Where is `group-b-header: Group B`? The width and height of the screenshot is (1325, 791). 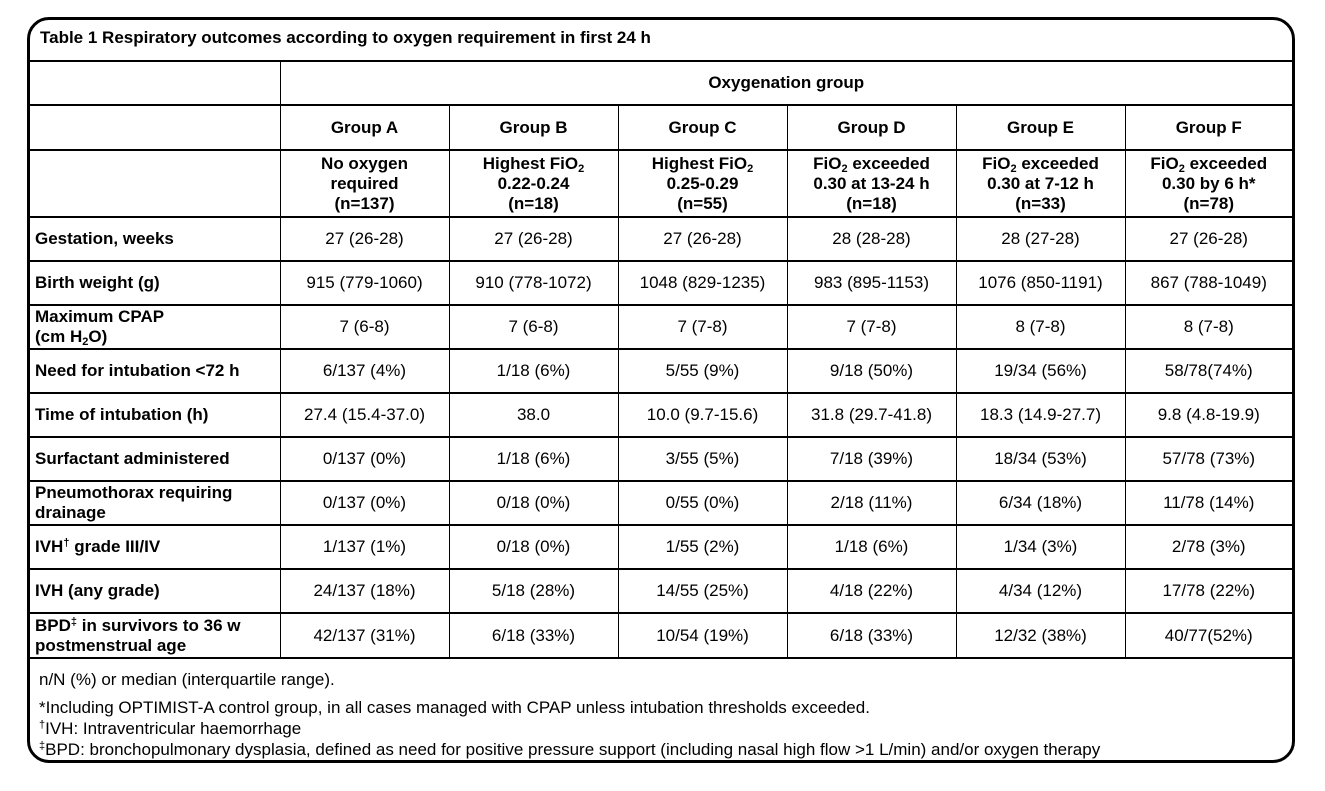
group-b-header: Group B is located at coordinates (534, 128).